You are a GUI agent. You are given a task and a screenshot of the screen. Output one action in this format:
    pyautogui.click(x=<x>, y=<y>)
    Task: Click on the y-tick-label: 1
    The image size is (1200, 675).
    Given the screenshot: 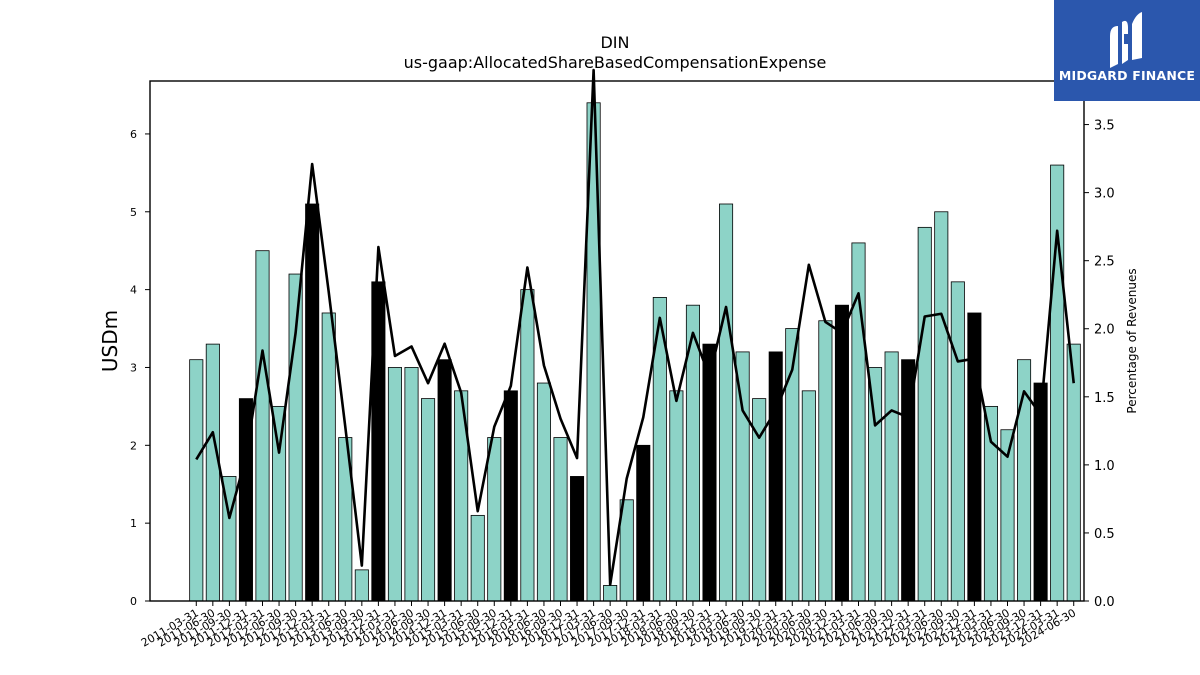 What is the action you would take?
    pyautogui.click(x=133, y=523)
    